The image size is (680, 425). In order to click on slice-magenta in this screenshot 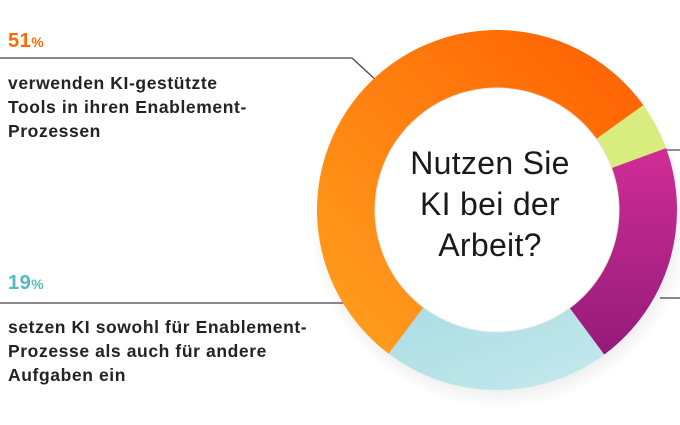, I will do `click(623, 251)`.